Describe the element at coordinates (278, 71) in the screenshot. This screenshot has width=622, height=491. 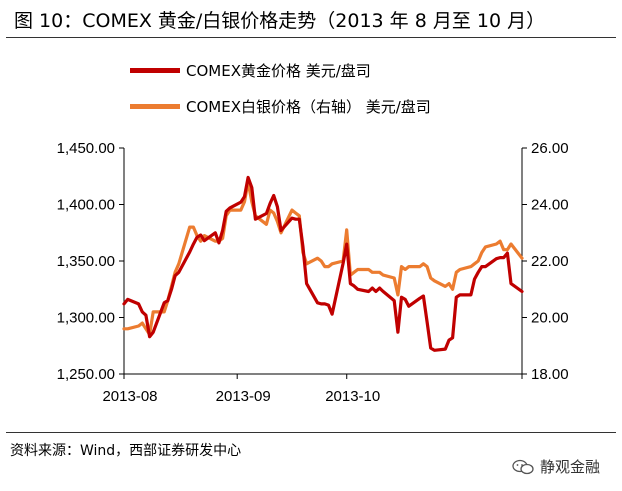
I see `legend-label-gold: COMEX黄金价格 美元/盘司` at that location.